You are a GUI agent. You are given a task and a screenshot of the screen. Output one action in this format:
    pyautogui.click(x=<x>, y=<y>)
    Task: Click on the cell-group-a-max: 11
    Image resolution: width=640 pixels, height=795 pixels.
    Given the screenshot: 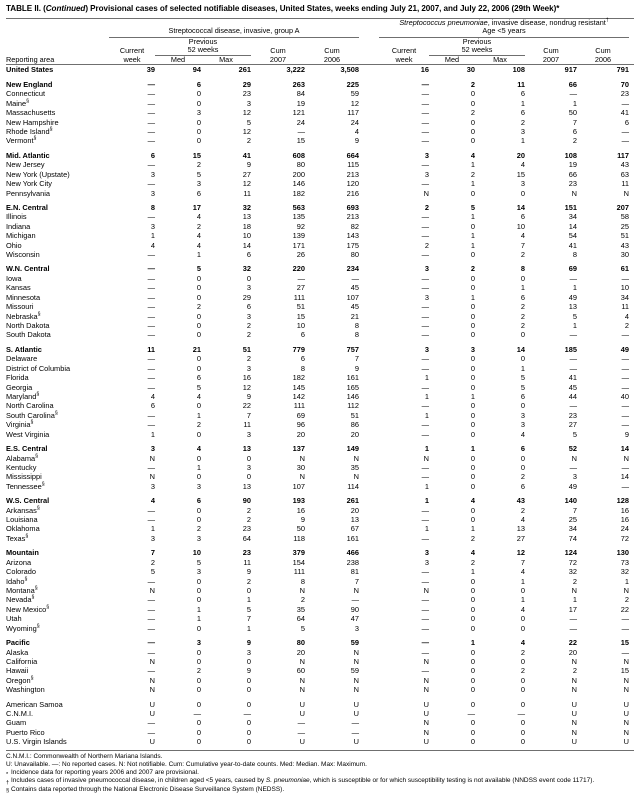 What is the action you would take?
    pyautogui.click(x=247, y=193)
    